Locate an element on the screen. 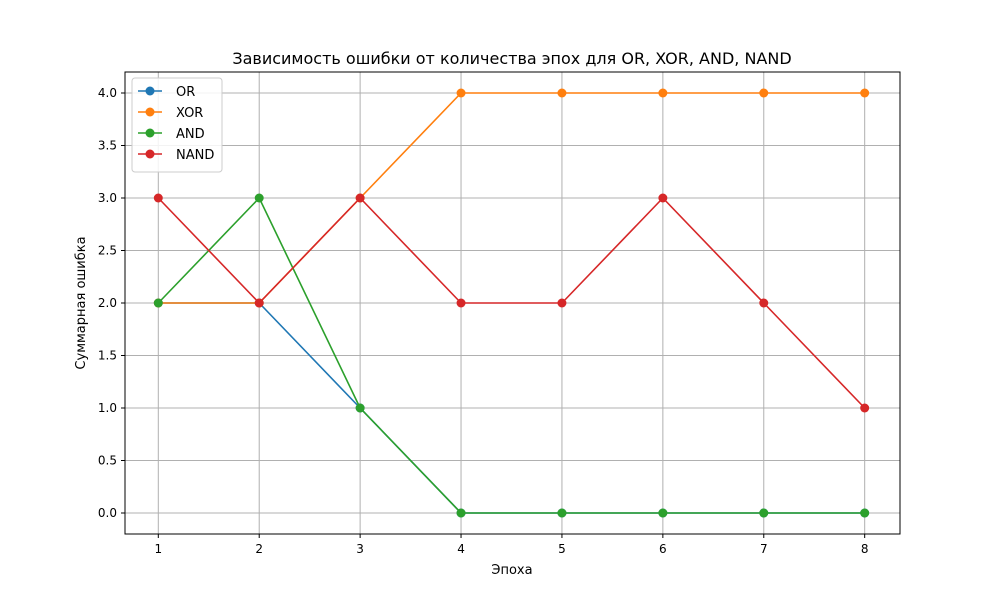  x-tick-label: 1 is located at coordinates (158, 549).